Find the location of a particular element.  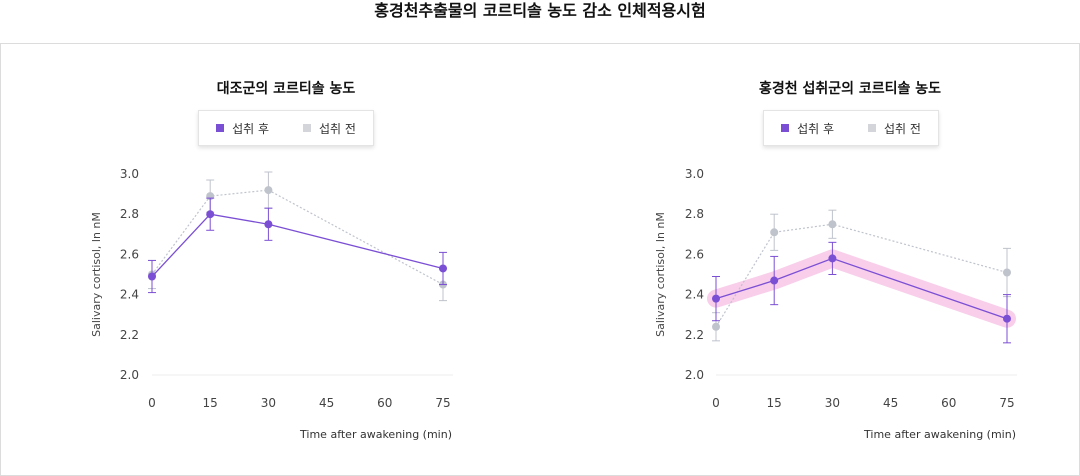

highlight-band is located at coordinates (861, 288).